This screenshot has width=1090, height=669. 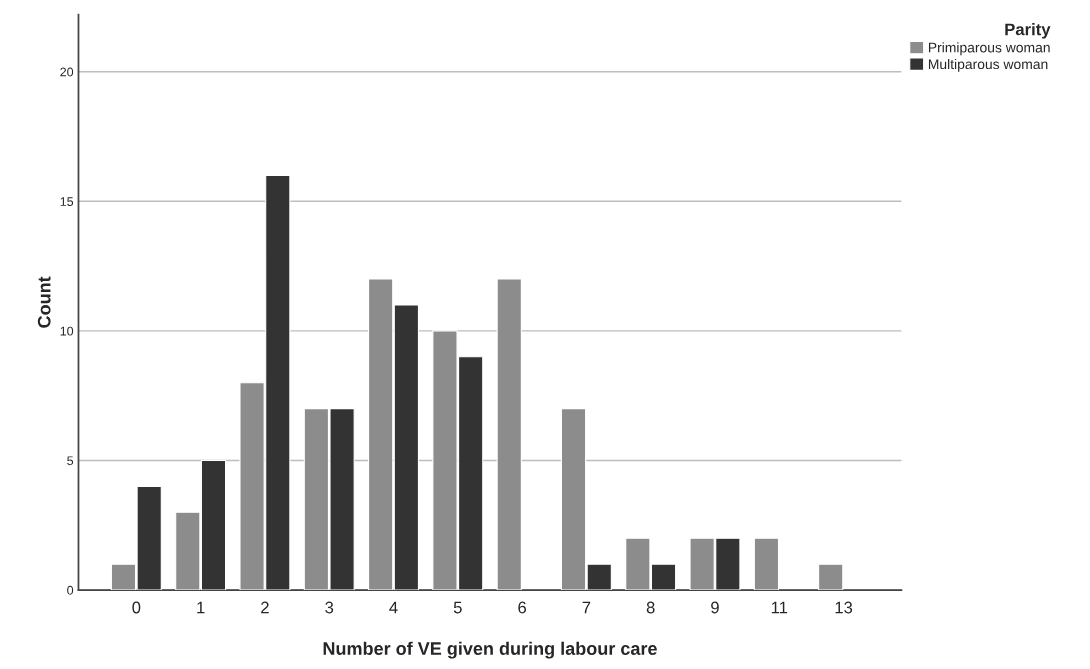 What do you see at coordinates (136, 607) in the screenshot?
I see `x-tick-label: 0` at bounding box center [136, 607].